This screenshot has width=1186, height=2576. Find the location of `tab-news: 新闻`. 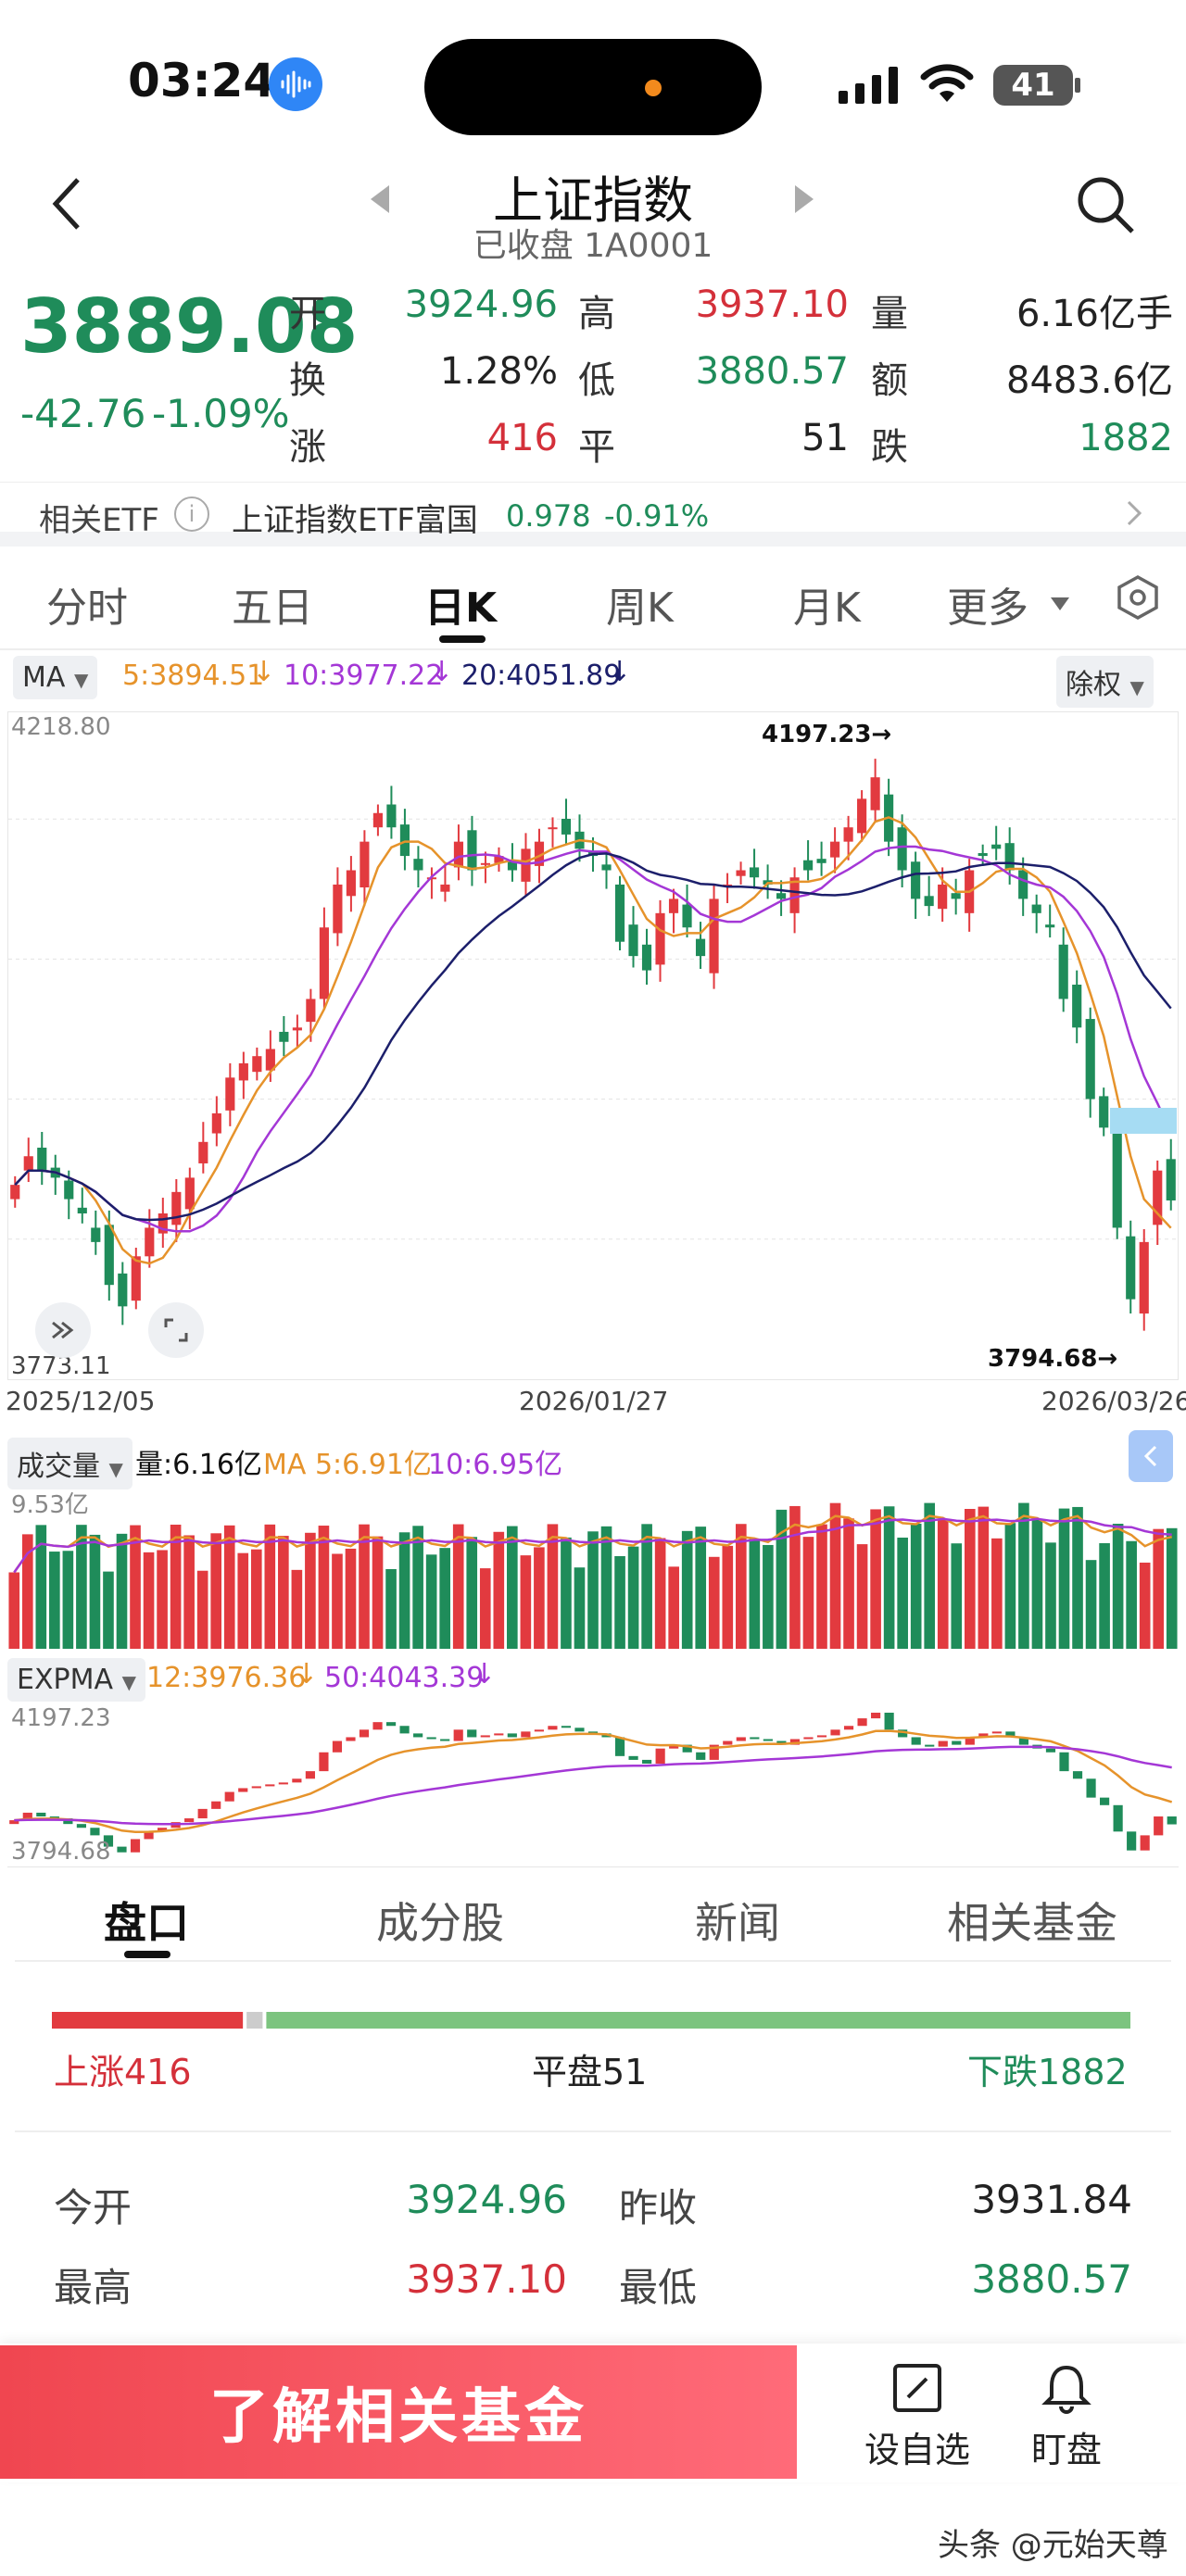

tab-news: 新闻 is located at coordinates (737, 1923).